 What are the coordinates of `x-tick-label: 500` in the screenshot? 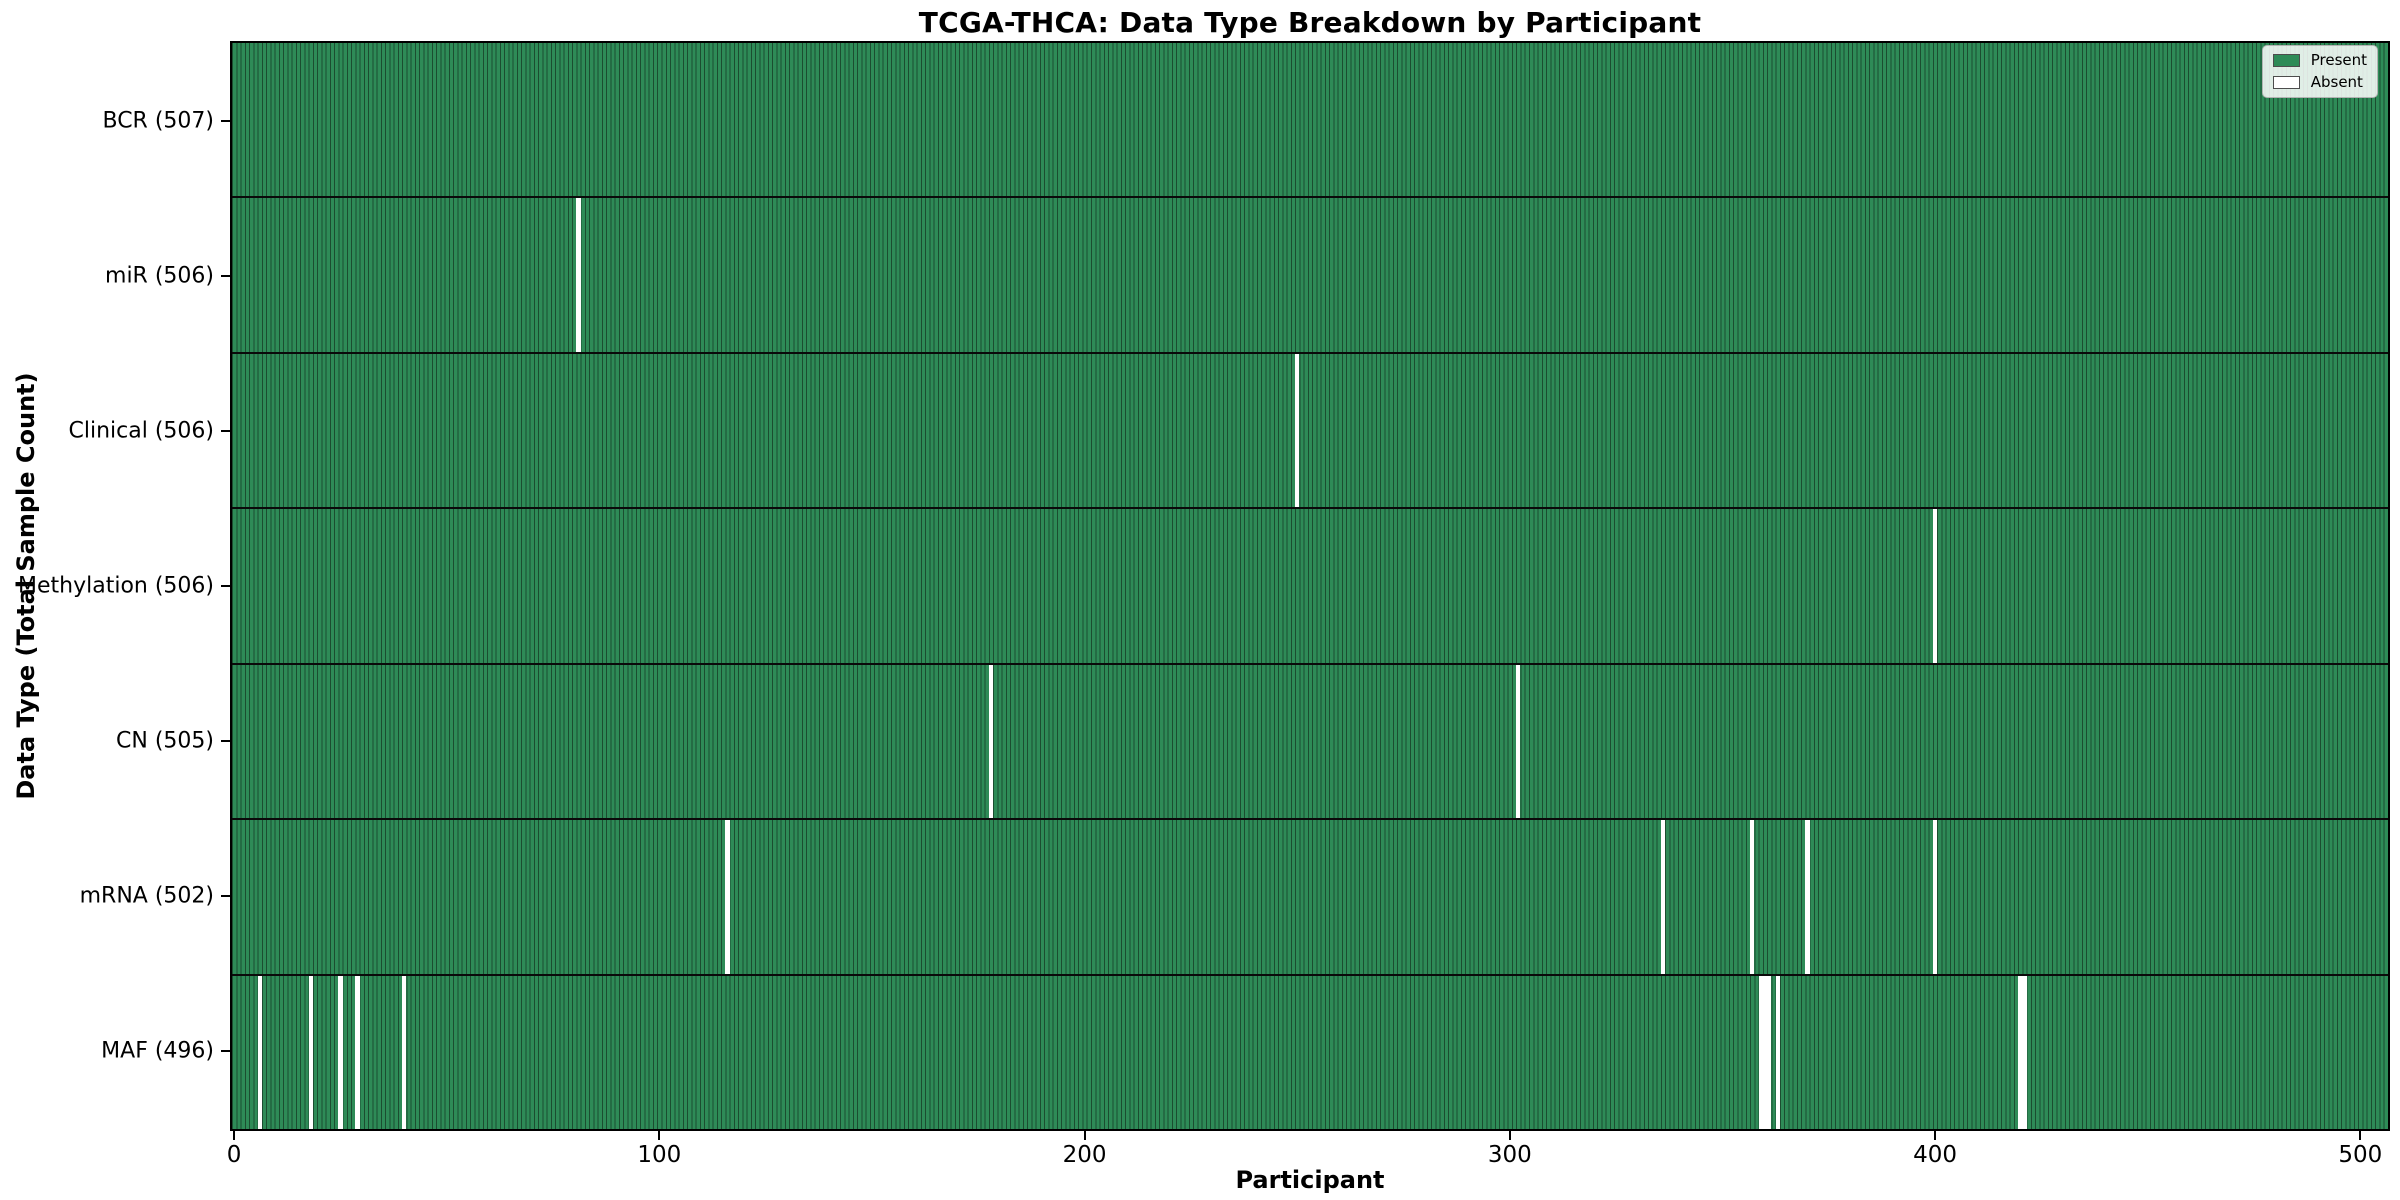 It's located at (2360, 1155).